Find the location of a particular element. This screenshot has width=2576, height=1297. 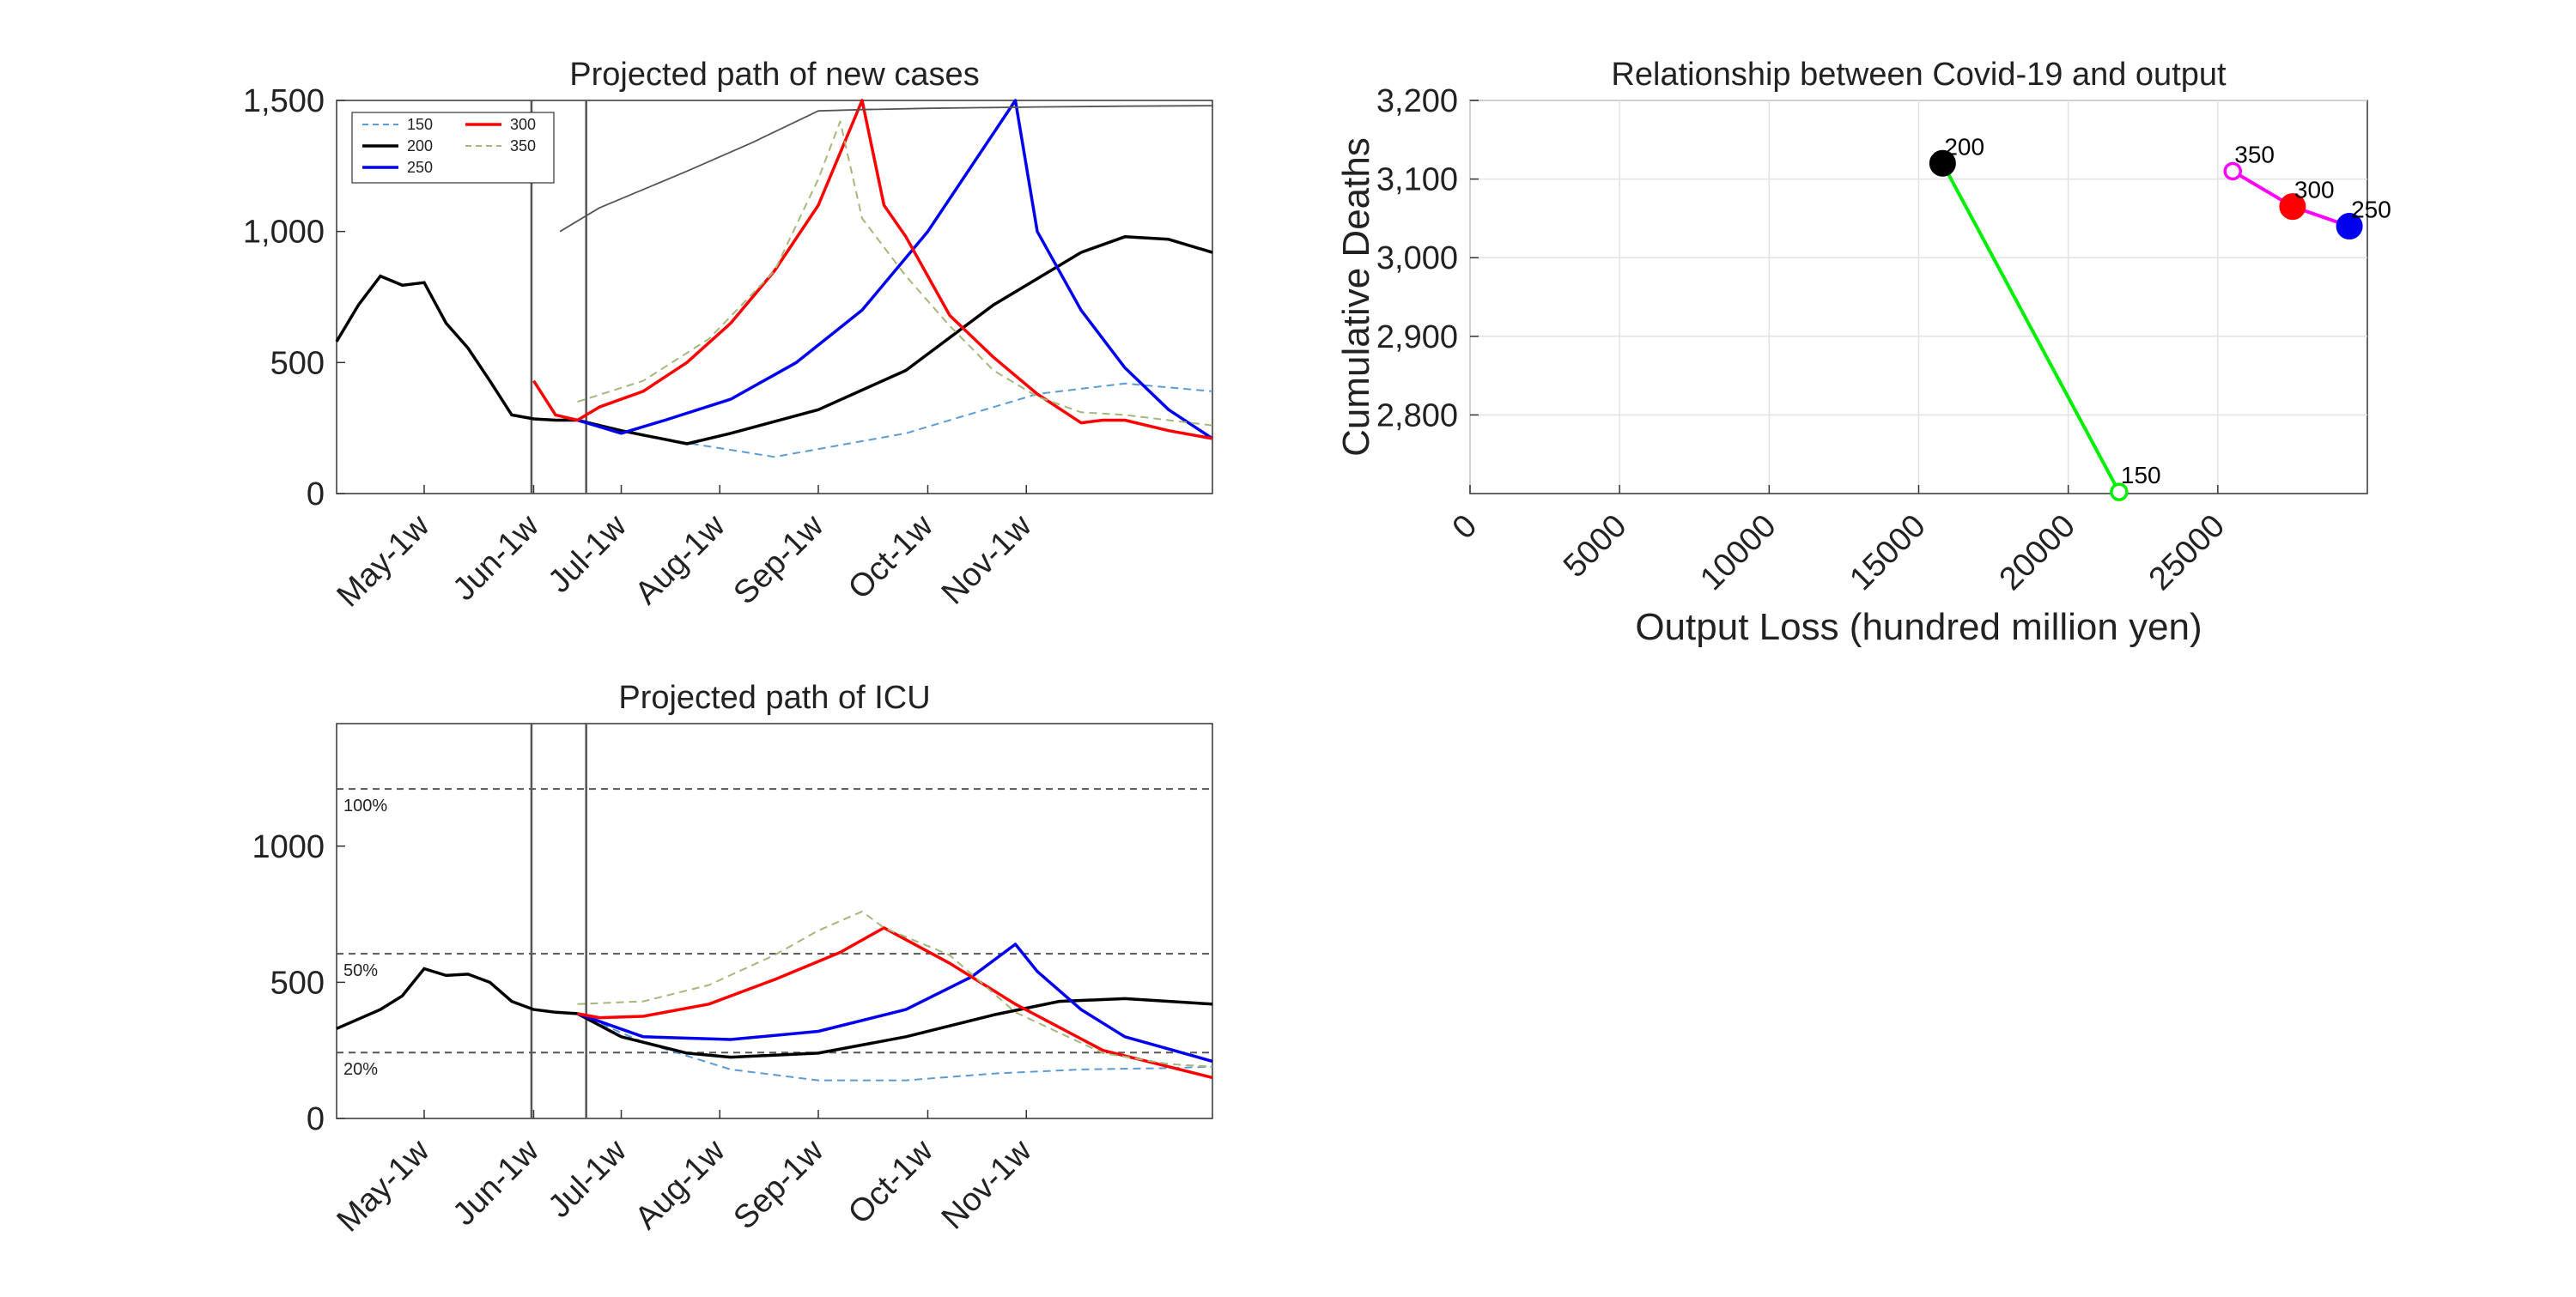

y-tick-label: 3,000 is located at coordinates (1417, 258).